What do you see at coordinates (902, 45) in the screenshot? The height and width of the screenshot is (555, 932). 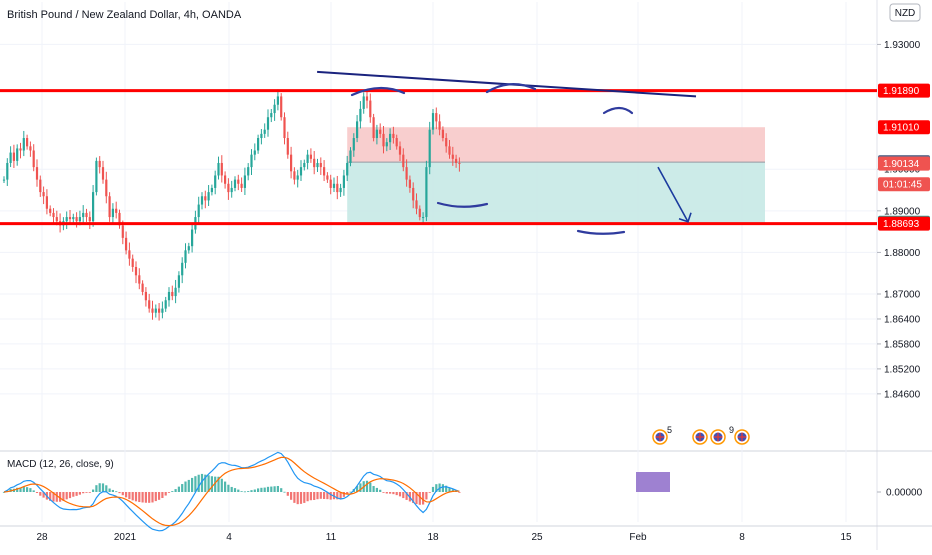 I see `y-tick-label: 1.93000` at bounding box center [902, 45].